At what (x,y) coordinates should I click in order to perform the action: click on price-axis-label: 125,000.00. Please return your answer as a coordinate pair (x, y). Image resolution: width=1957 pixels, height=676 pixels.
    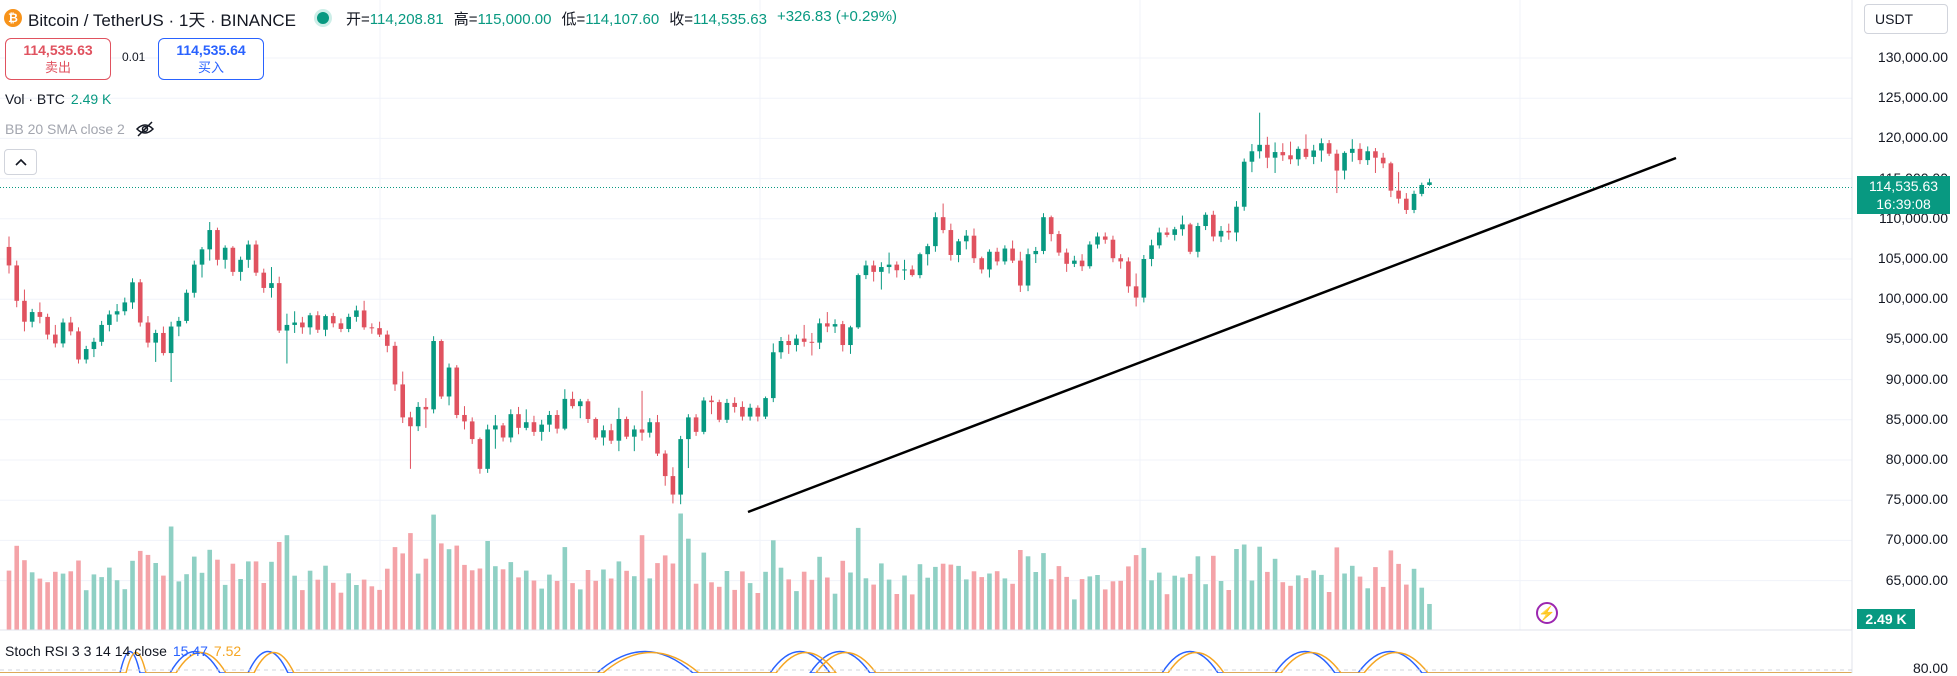
    Looking at the image, I should click on (1912, 97).